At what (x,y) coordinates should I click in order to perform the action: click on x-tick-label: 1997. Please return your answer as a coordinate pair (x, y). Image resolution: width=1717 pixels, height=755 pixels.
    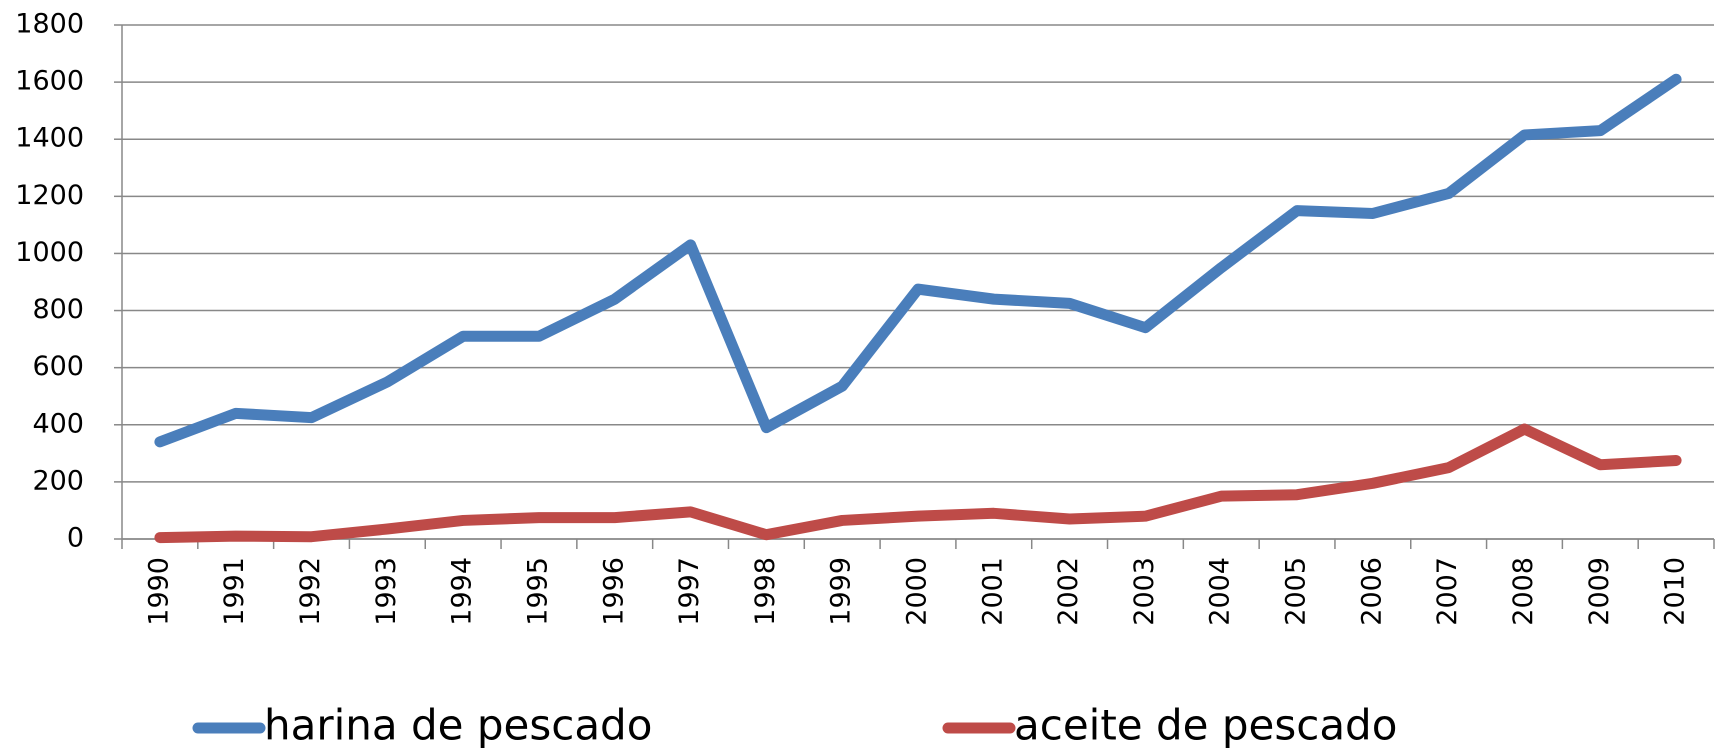
    Looking at the image, I should click on (689, 591).